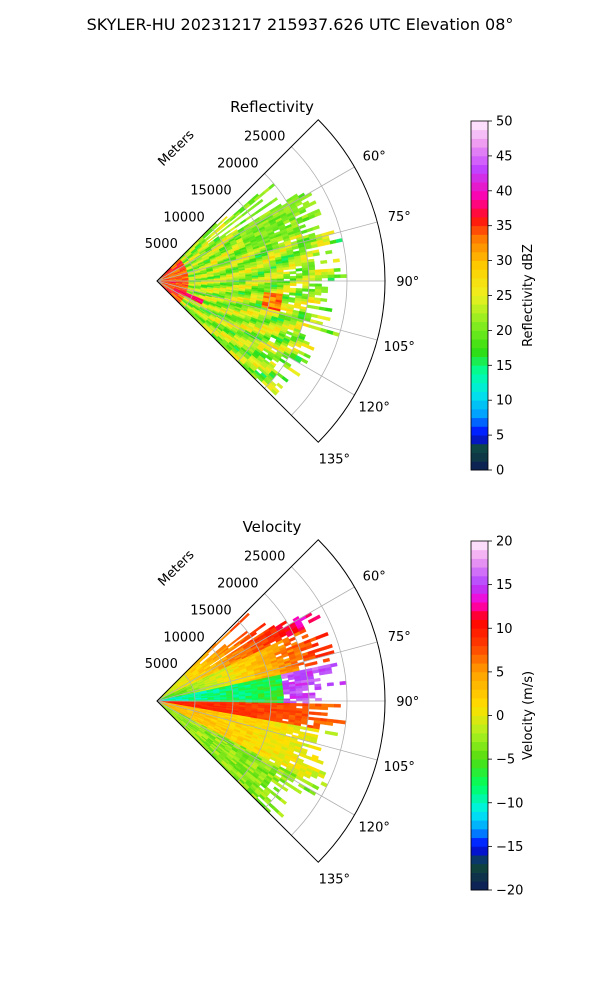 The image size is (600, 1000). What do you see at coordinates (183, 637) in the screenshot?
I see `range-tick-label: 10000` at bounding box center [183, 637].